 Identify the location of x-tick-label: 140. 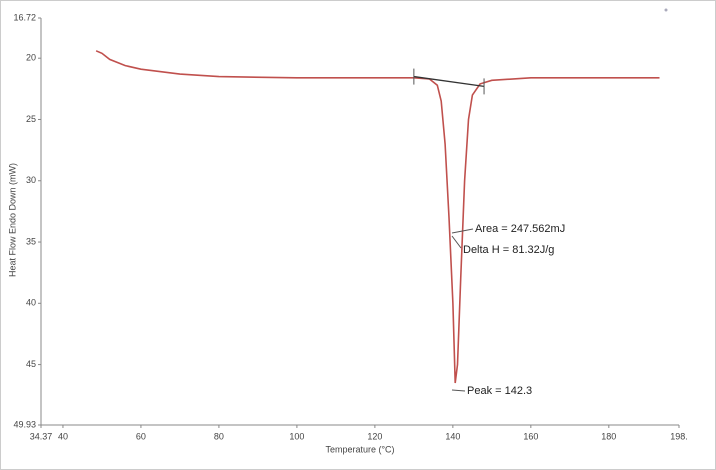
(452, 436).